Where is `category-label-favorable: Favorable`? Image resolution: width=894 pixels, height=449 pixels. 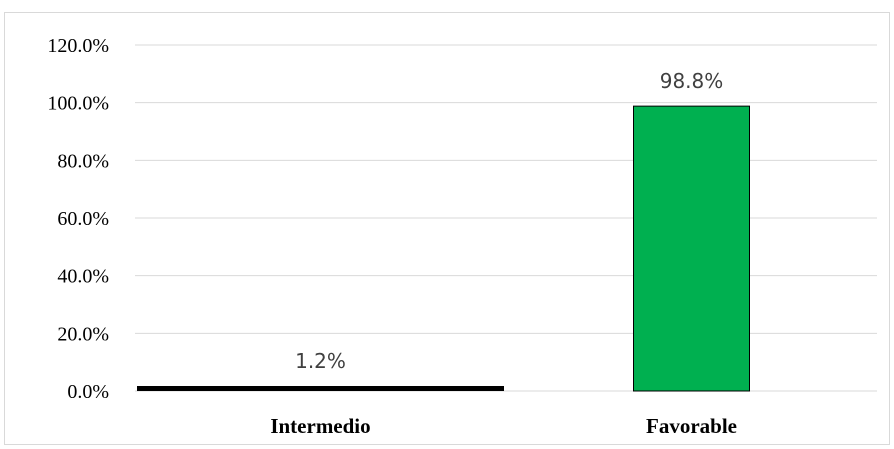
category-label-favorable: Favorable is located at coordinates (691, 426).